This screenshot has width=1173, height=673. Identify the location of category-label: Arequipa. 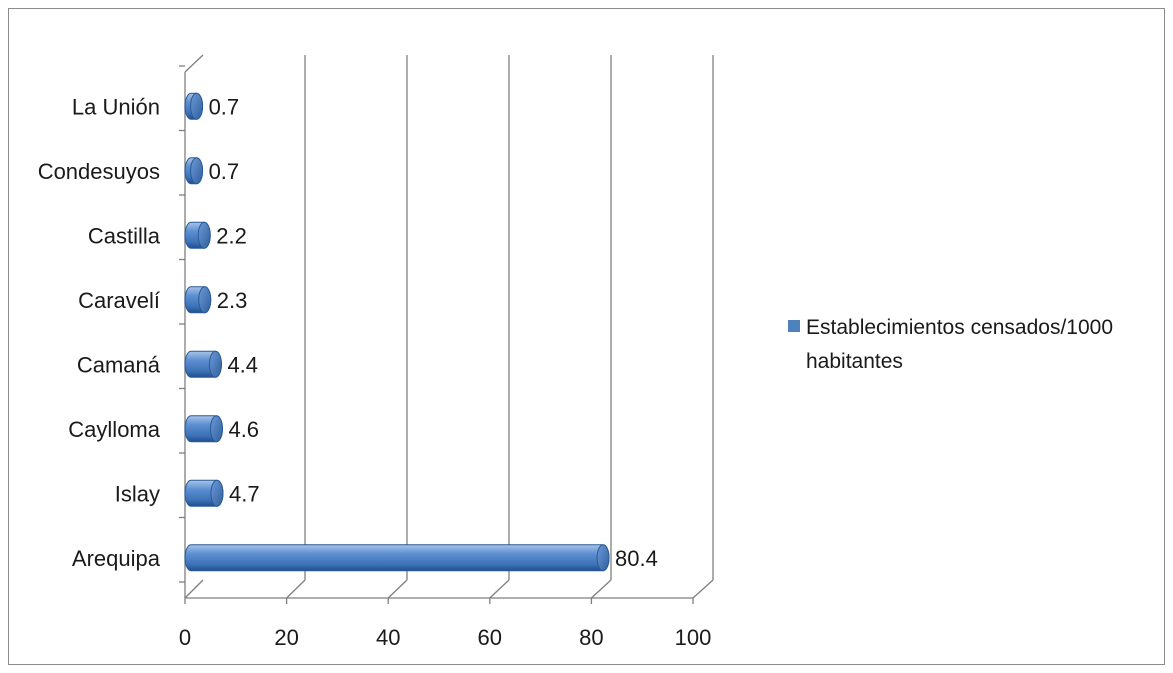
(116, 558).